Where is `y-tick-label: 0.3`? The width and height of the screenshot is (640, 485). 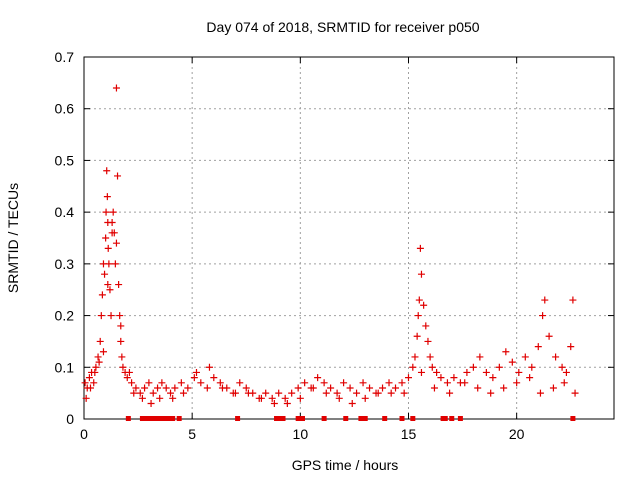
y-tick-label: 0.3 is located at coordinates (65, 264).